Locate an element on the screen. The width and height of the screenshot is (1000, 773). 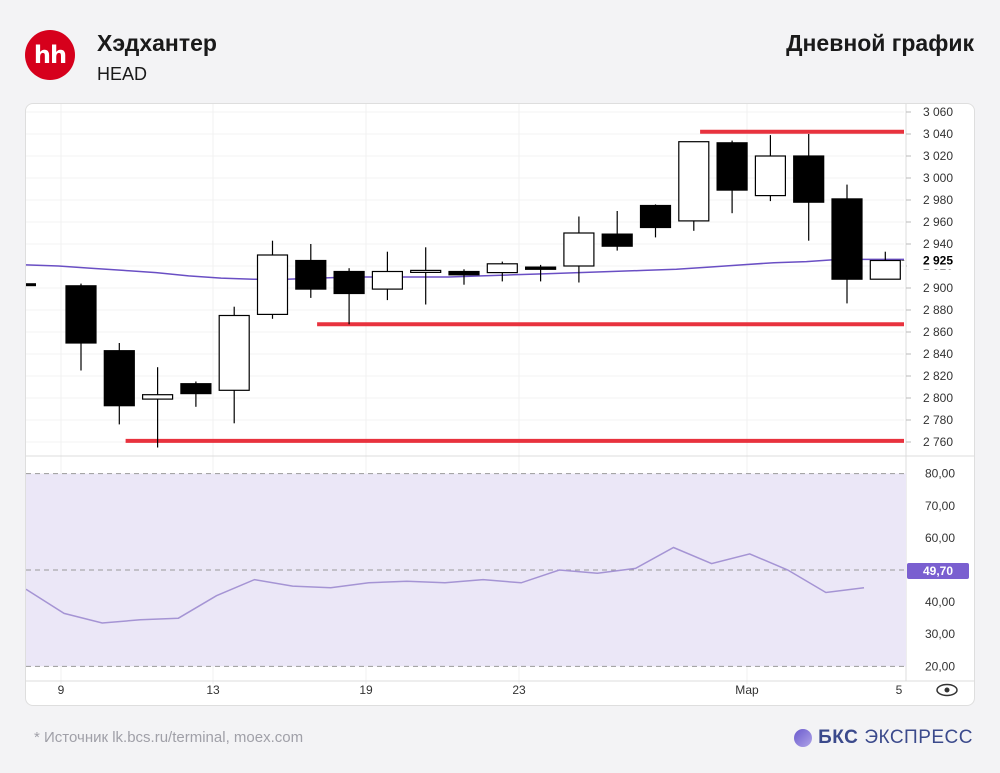
company-name: Хэдхантер is located at coordinates (157, 43).